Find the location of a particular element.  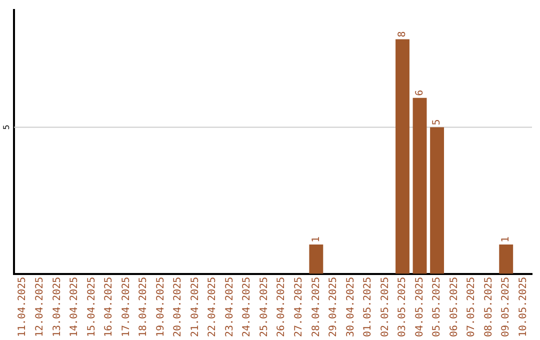

x-tick-label: 30.04.2025 is located at coordinates (350, 307).